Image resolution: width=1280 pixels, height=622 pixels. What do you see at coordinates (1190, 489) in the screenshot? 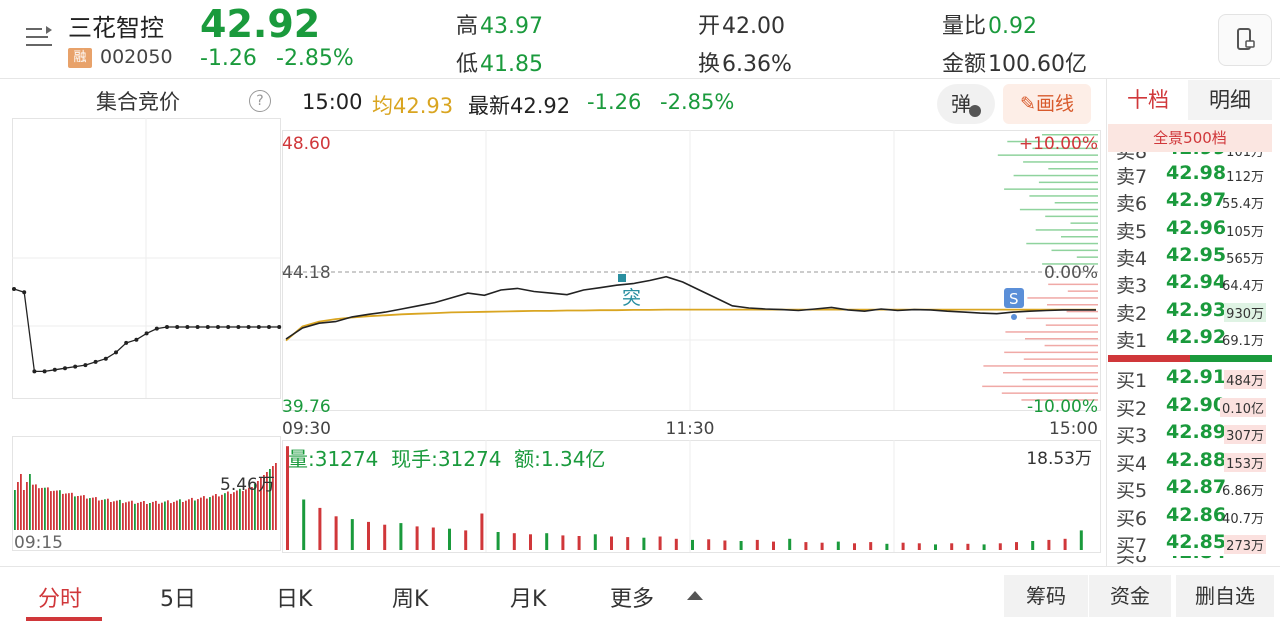
I see `bid-level-row: 买5 42.87 6.86万` at bounding box center [1190, 489].